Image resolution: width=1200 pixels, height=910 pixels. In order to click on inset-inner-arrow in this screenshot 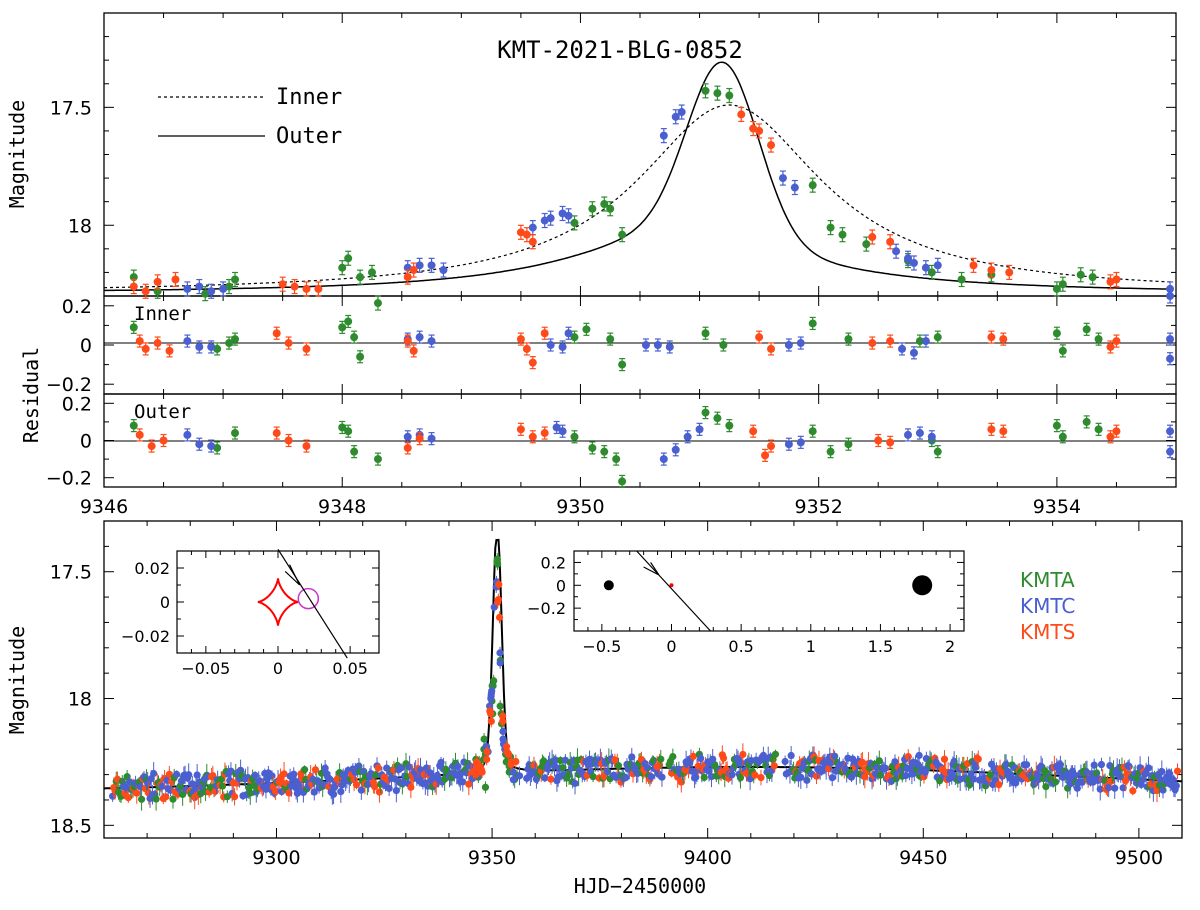, I will do `click(292, 575)`.